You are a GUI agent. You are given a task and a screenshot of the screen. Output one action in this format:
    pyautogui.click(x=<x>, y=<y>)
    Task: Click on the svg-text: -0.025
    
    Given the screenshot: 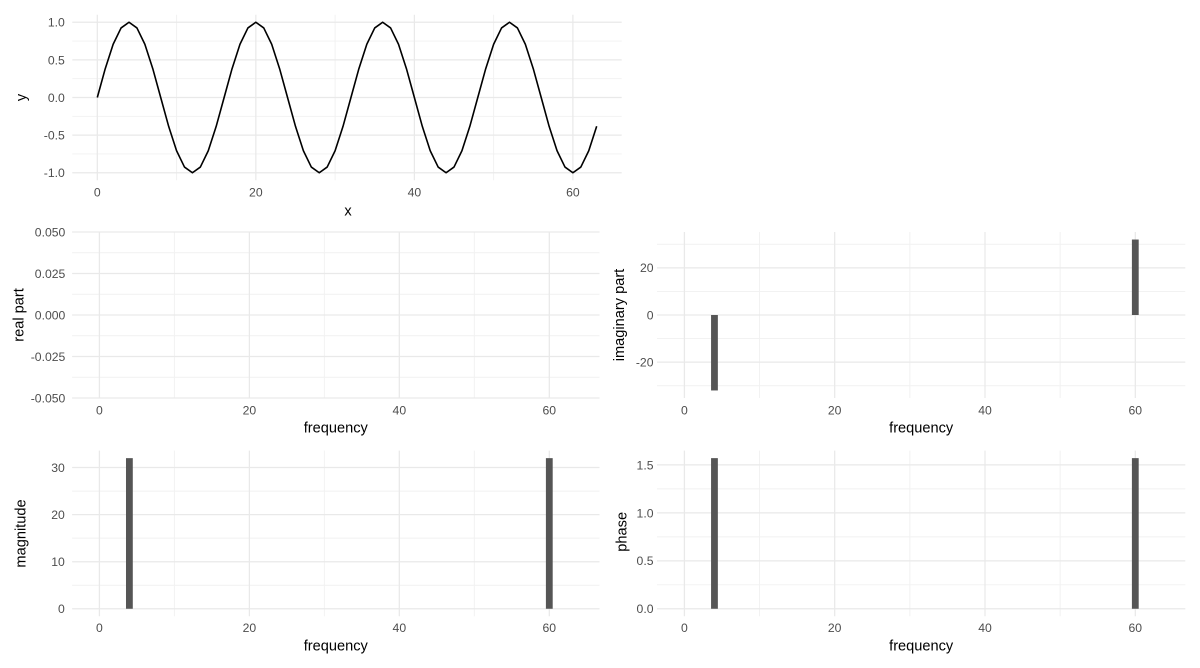 What is the action you would take?
    pyautogui.click(x=48, y=357)
    